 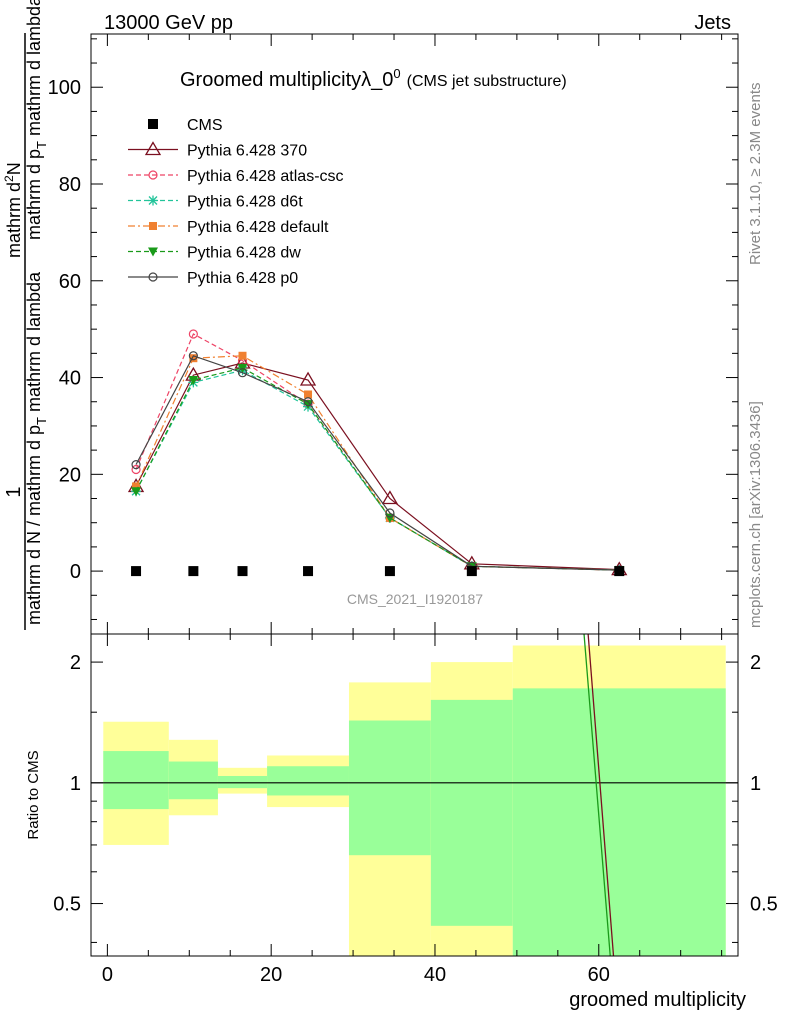 What do you see at coordinates (435, 975) in the screenshot?
I see `x-tick-label: 40` at bounding box center [435, 975].